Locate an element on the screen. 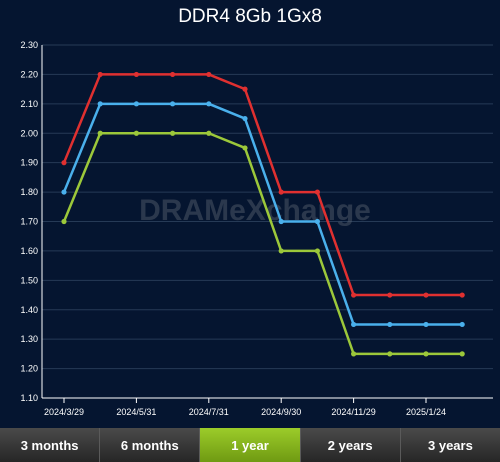 The width and height of the screenshot is (500, 462). y-tick-label: 1.40 is located at coordinates (29, 310).